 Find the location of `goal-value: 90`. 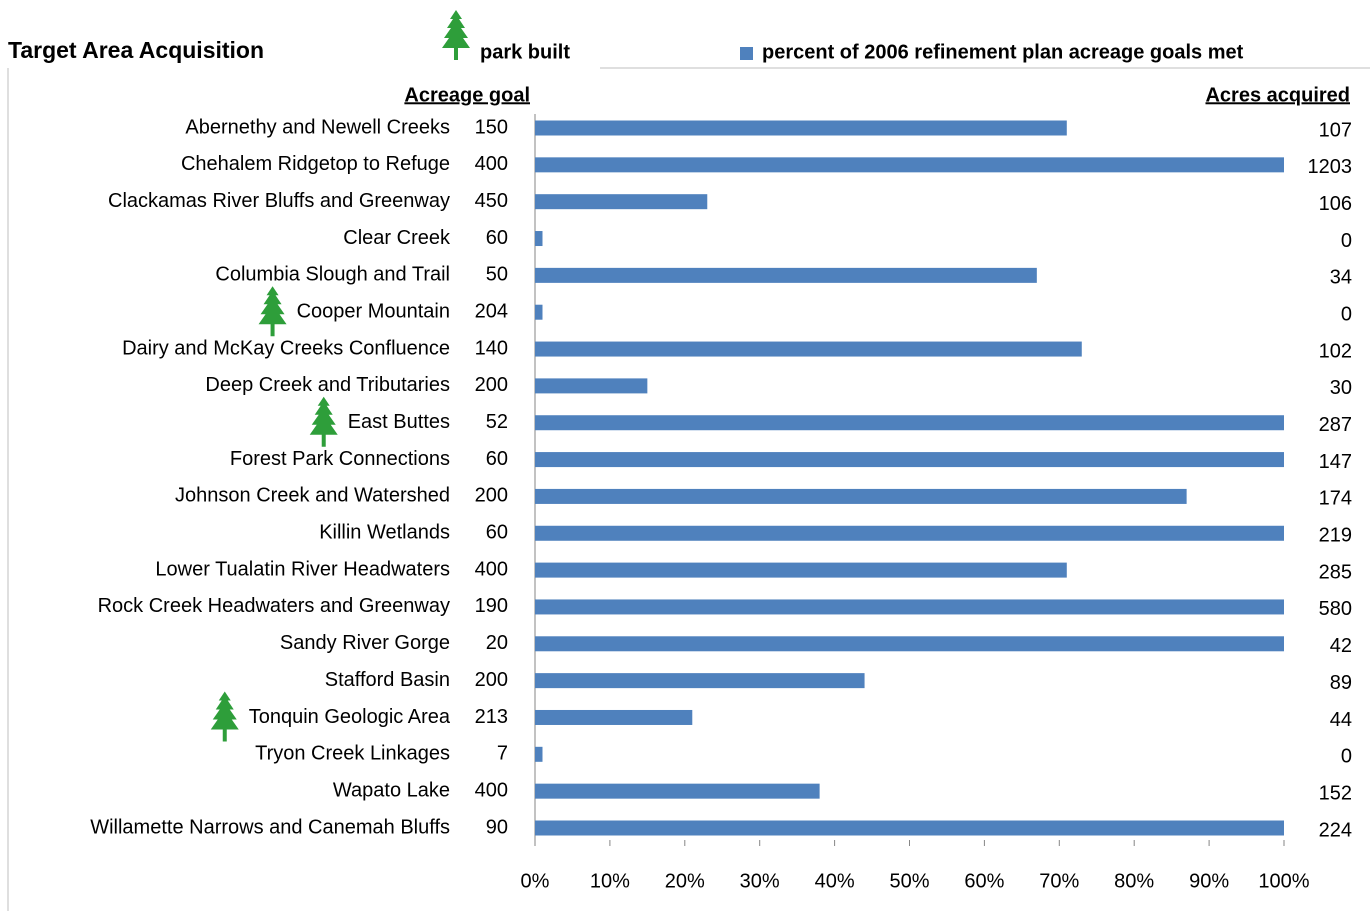

goal-value: 90 is located at coordinates (497, 827).